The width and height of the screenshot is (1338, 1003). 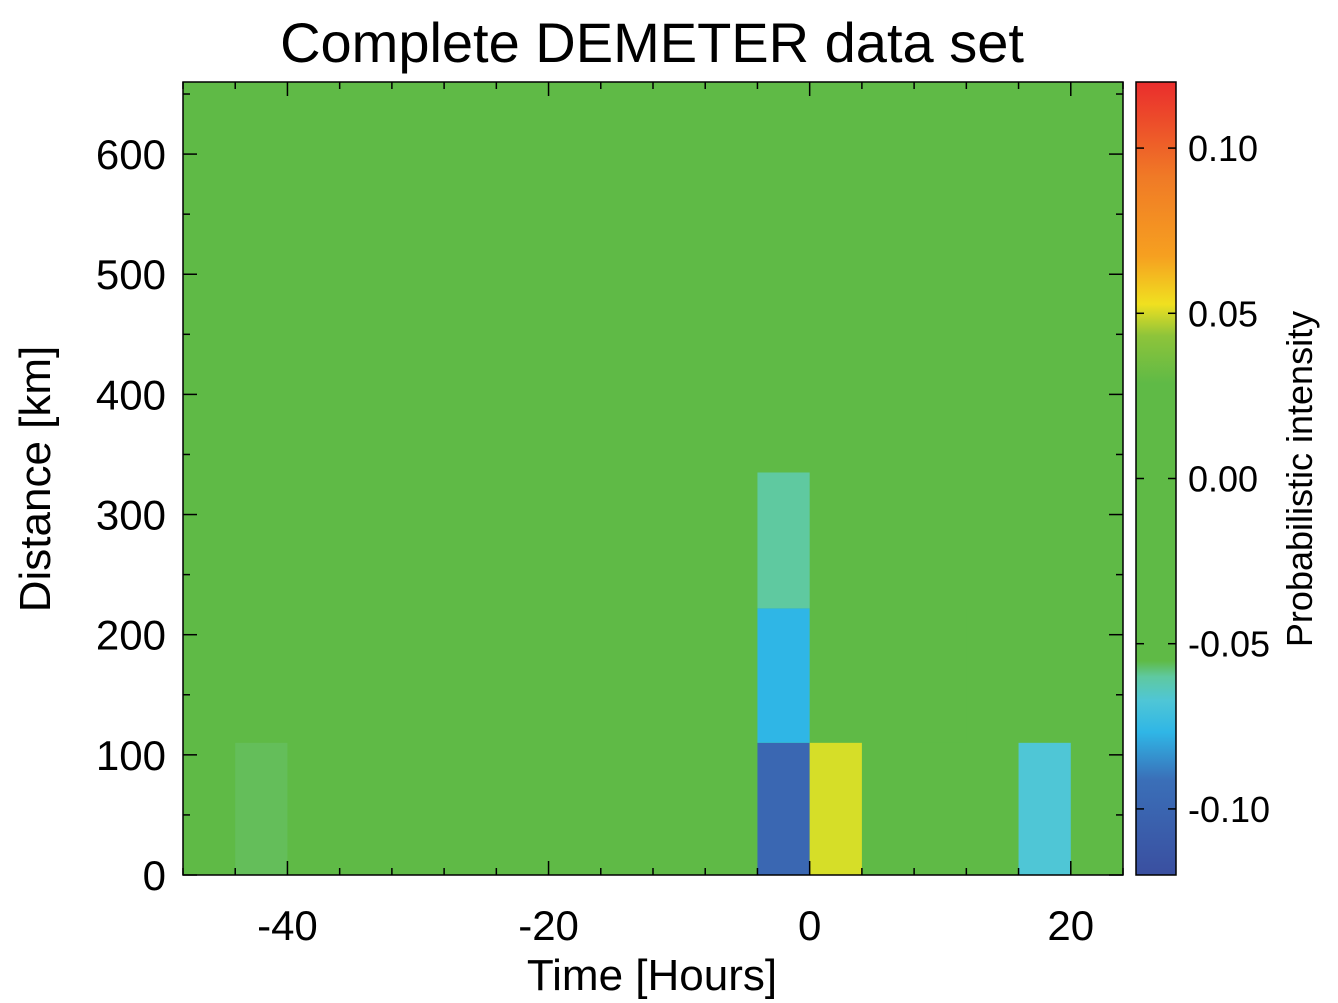 I want to click on colorbar-tick-label: -0.05, so click(x=1229, y=644).